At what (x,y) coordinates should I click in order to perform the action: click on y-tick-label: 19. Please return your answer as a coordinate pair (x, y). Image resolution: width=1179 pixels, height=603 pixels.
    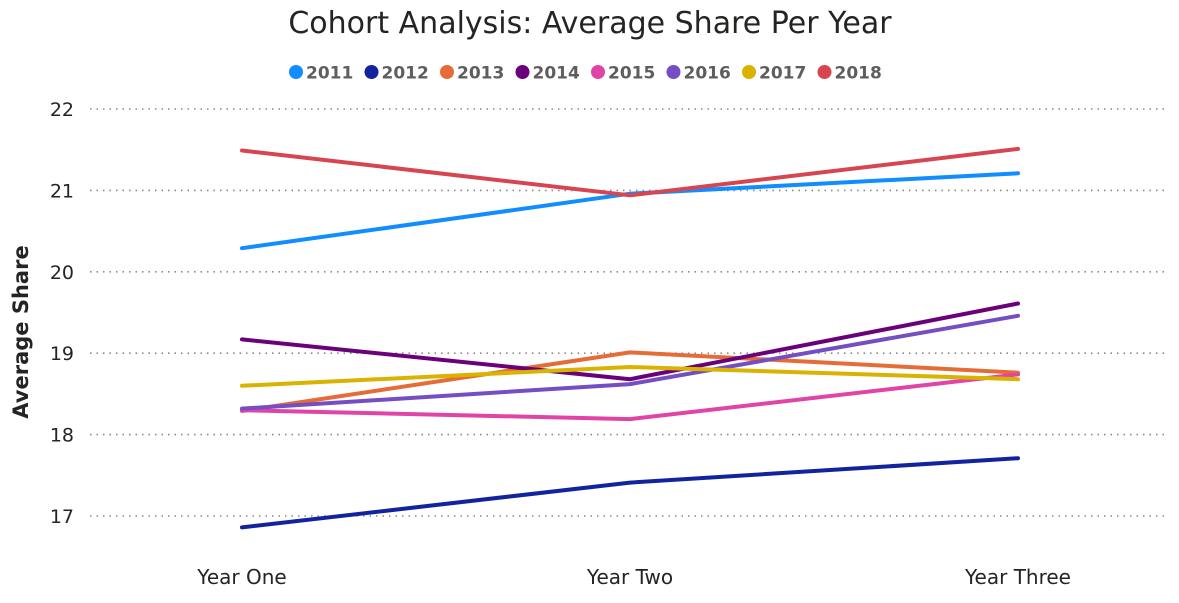
    Looking at the image, I should click on (62, 354).